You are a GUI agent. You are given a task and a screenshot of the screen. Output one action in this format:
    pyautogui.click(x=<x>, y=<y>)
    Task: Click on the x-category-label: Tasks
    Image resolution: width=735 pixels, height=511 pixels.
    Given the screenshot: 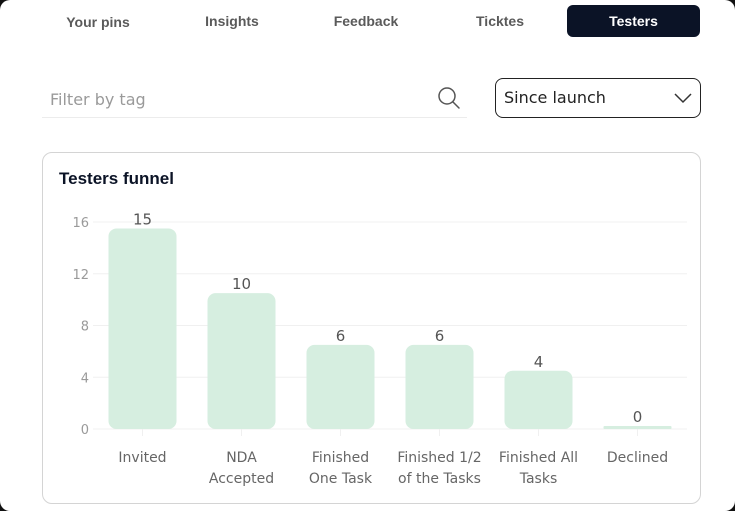 What is the action you would take?
    pyautogui.click(x=538, y=479)
    